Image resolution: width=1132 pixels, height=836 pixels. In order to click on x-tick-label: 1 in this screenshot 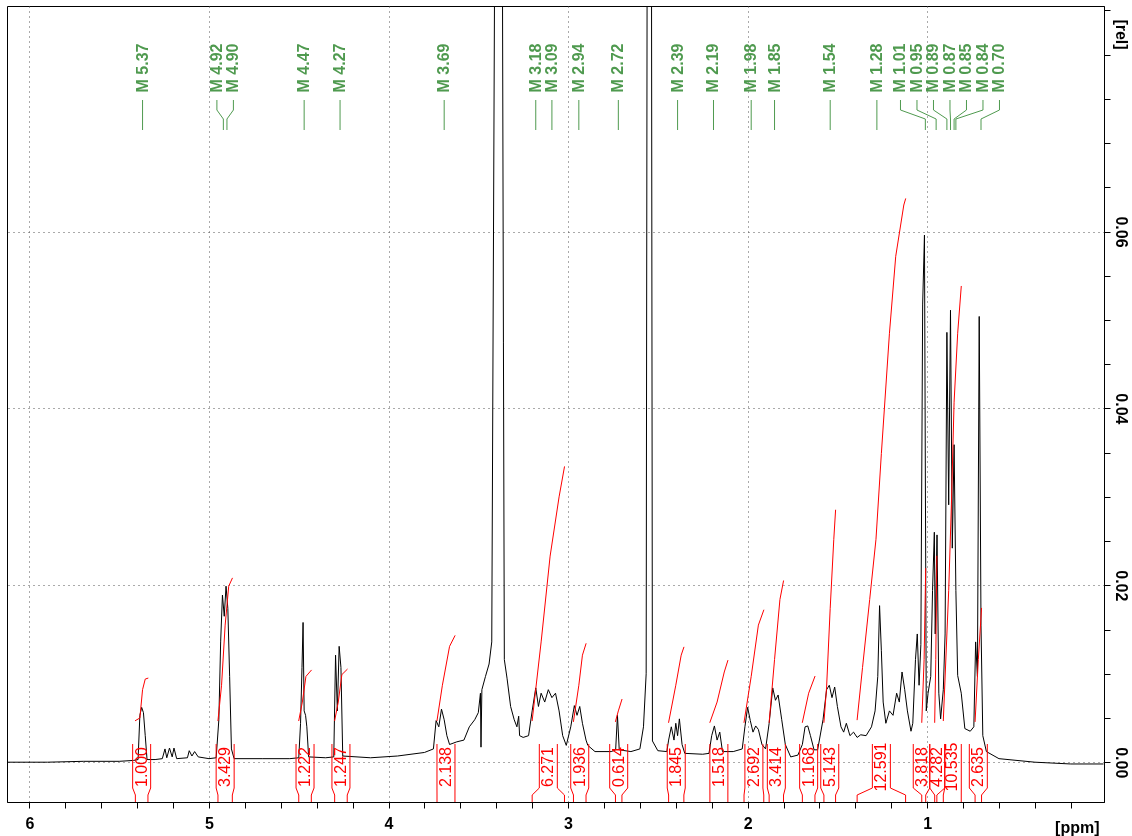, I will do `click(928, 823)`.